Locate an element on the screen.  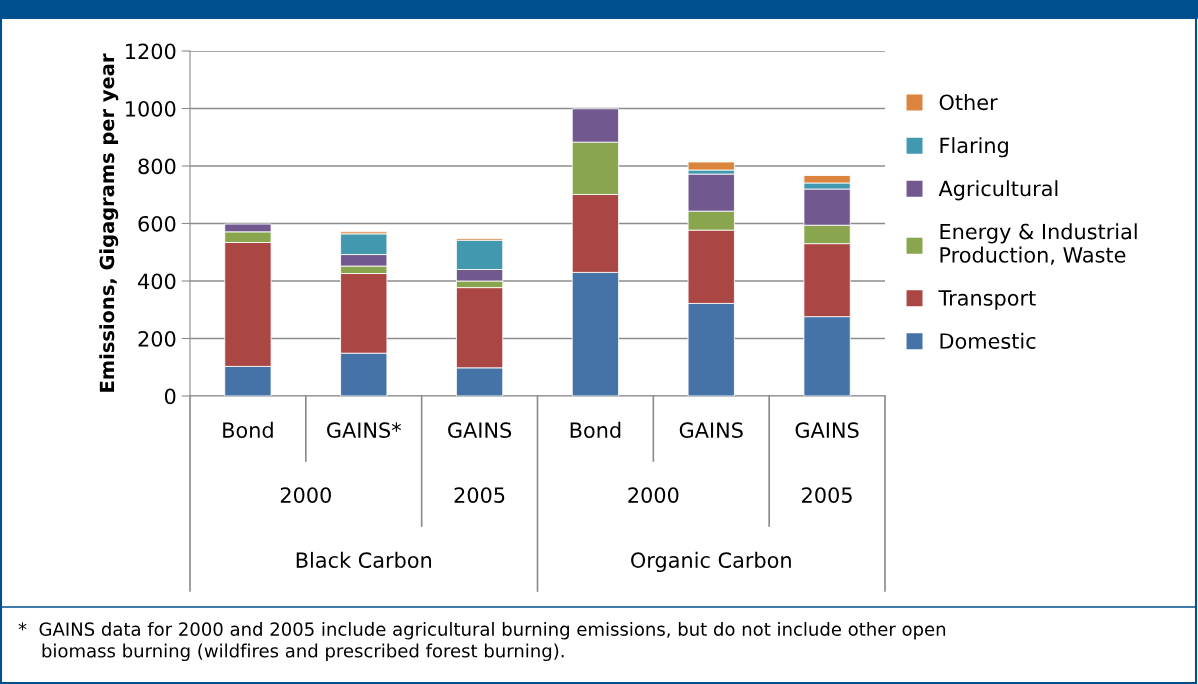
legend-label: Flaring is located at coordinates (974, 147).